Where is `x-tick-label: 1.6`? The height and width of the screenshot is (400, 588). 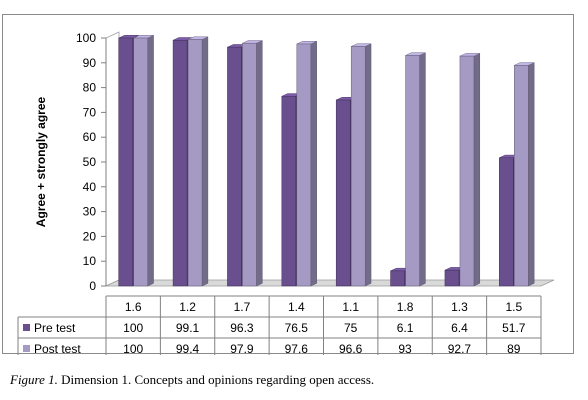 x-tick-label: 1.6 is located at coordinates (133, 307).